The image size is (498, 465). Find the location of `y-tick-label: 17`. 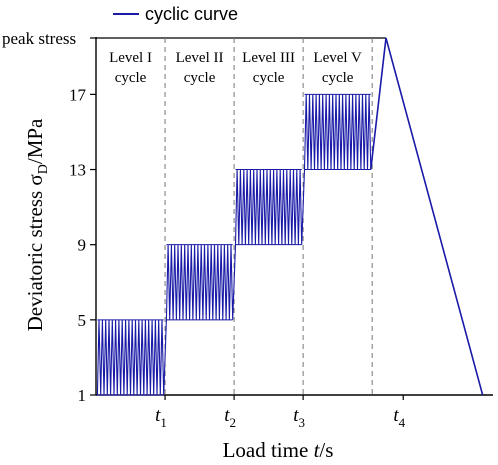

y-tick-label: 17 is located at coordinates (78, 94).